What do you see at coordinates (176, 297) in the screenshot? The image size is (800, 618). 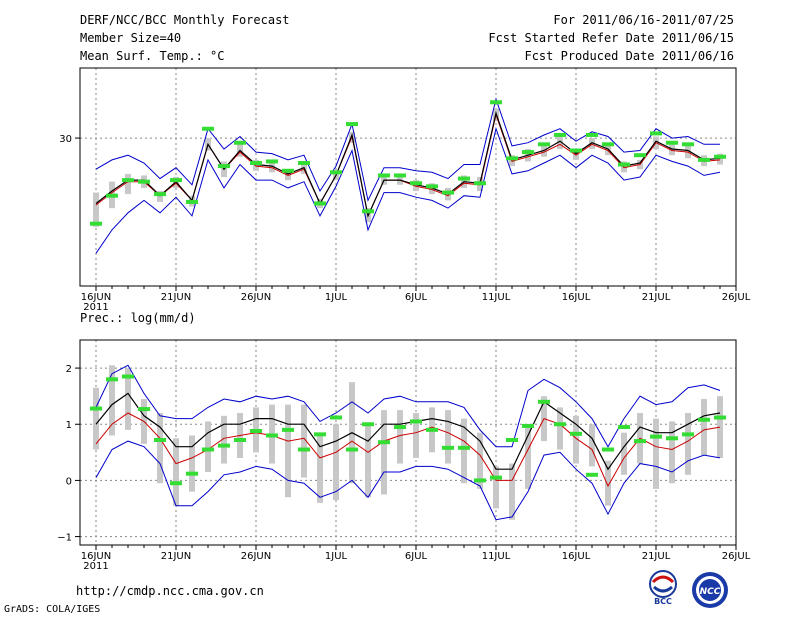 I see `temperature-xtick-label: 21JUN` at bounding box center [176, 297].